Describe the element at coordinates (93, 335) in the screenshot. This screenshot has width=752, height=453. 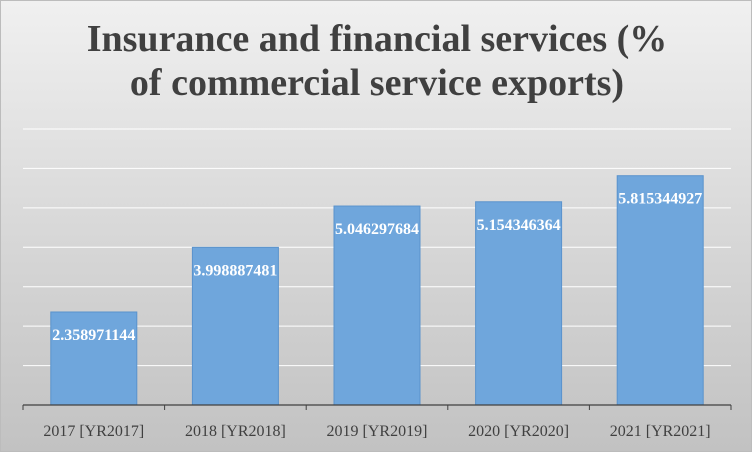
I see `data-label: 2.358971144` at that location.